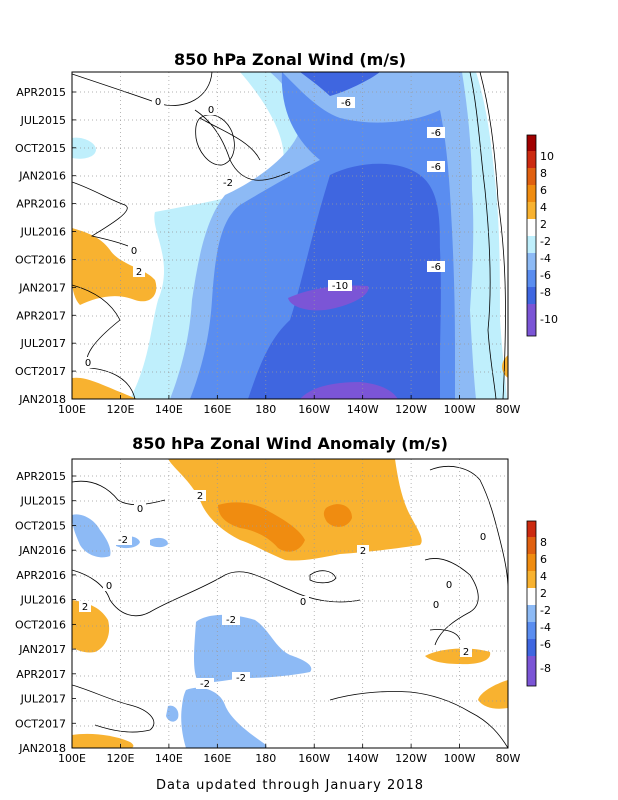 The width and height of the screenshot is (618, 800). What do you see at coordinates (505, 366) in the screenshot?
I see `panel1-band-pos-right` at bounding box center [505, 366].